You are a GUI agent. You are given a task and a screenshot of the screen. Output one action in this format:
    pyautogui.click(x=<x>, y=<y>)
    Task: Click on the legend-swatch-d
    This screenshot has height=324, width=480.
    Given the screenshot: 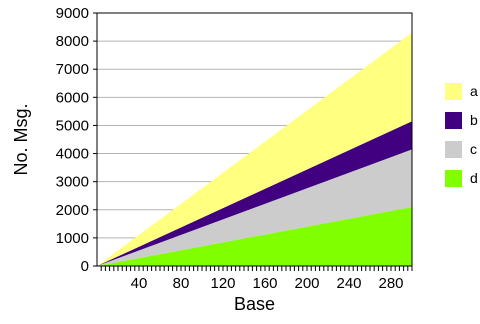 What is the action you would take?
    pyautogui.click(x=453, y=178)
    